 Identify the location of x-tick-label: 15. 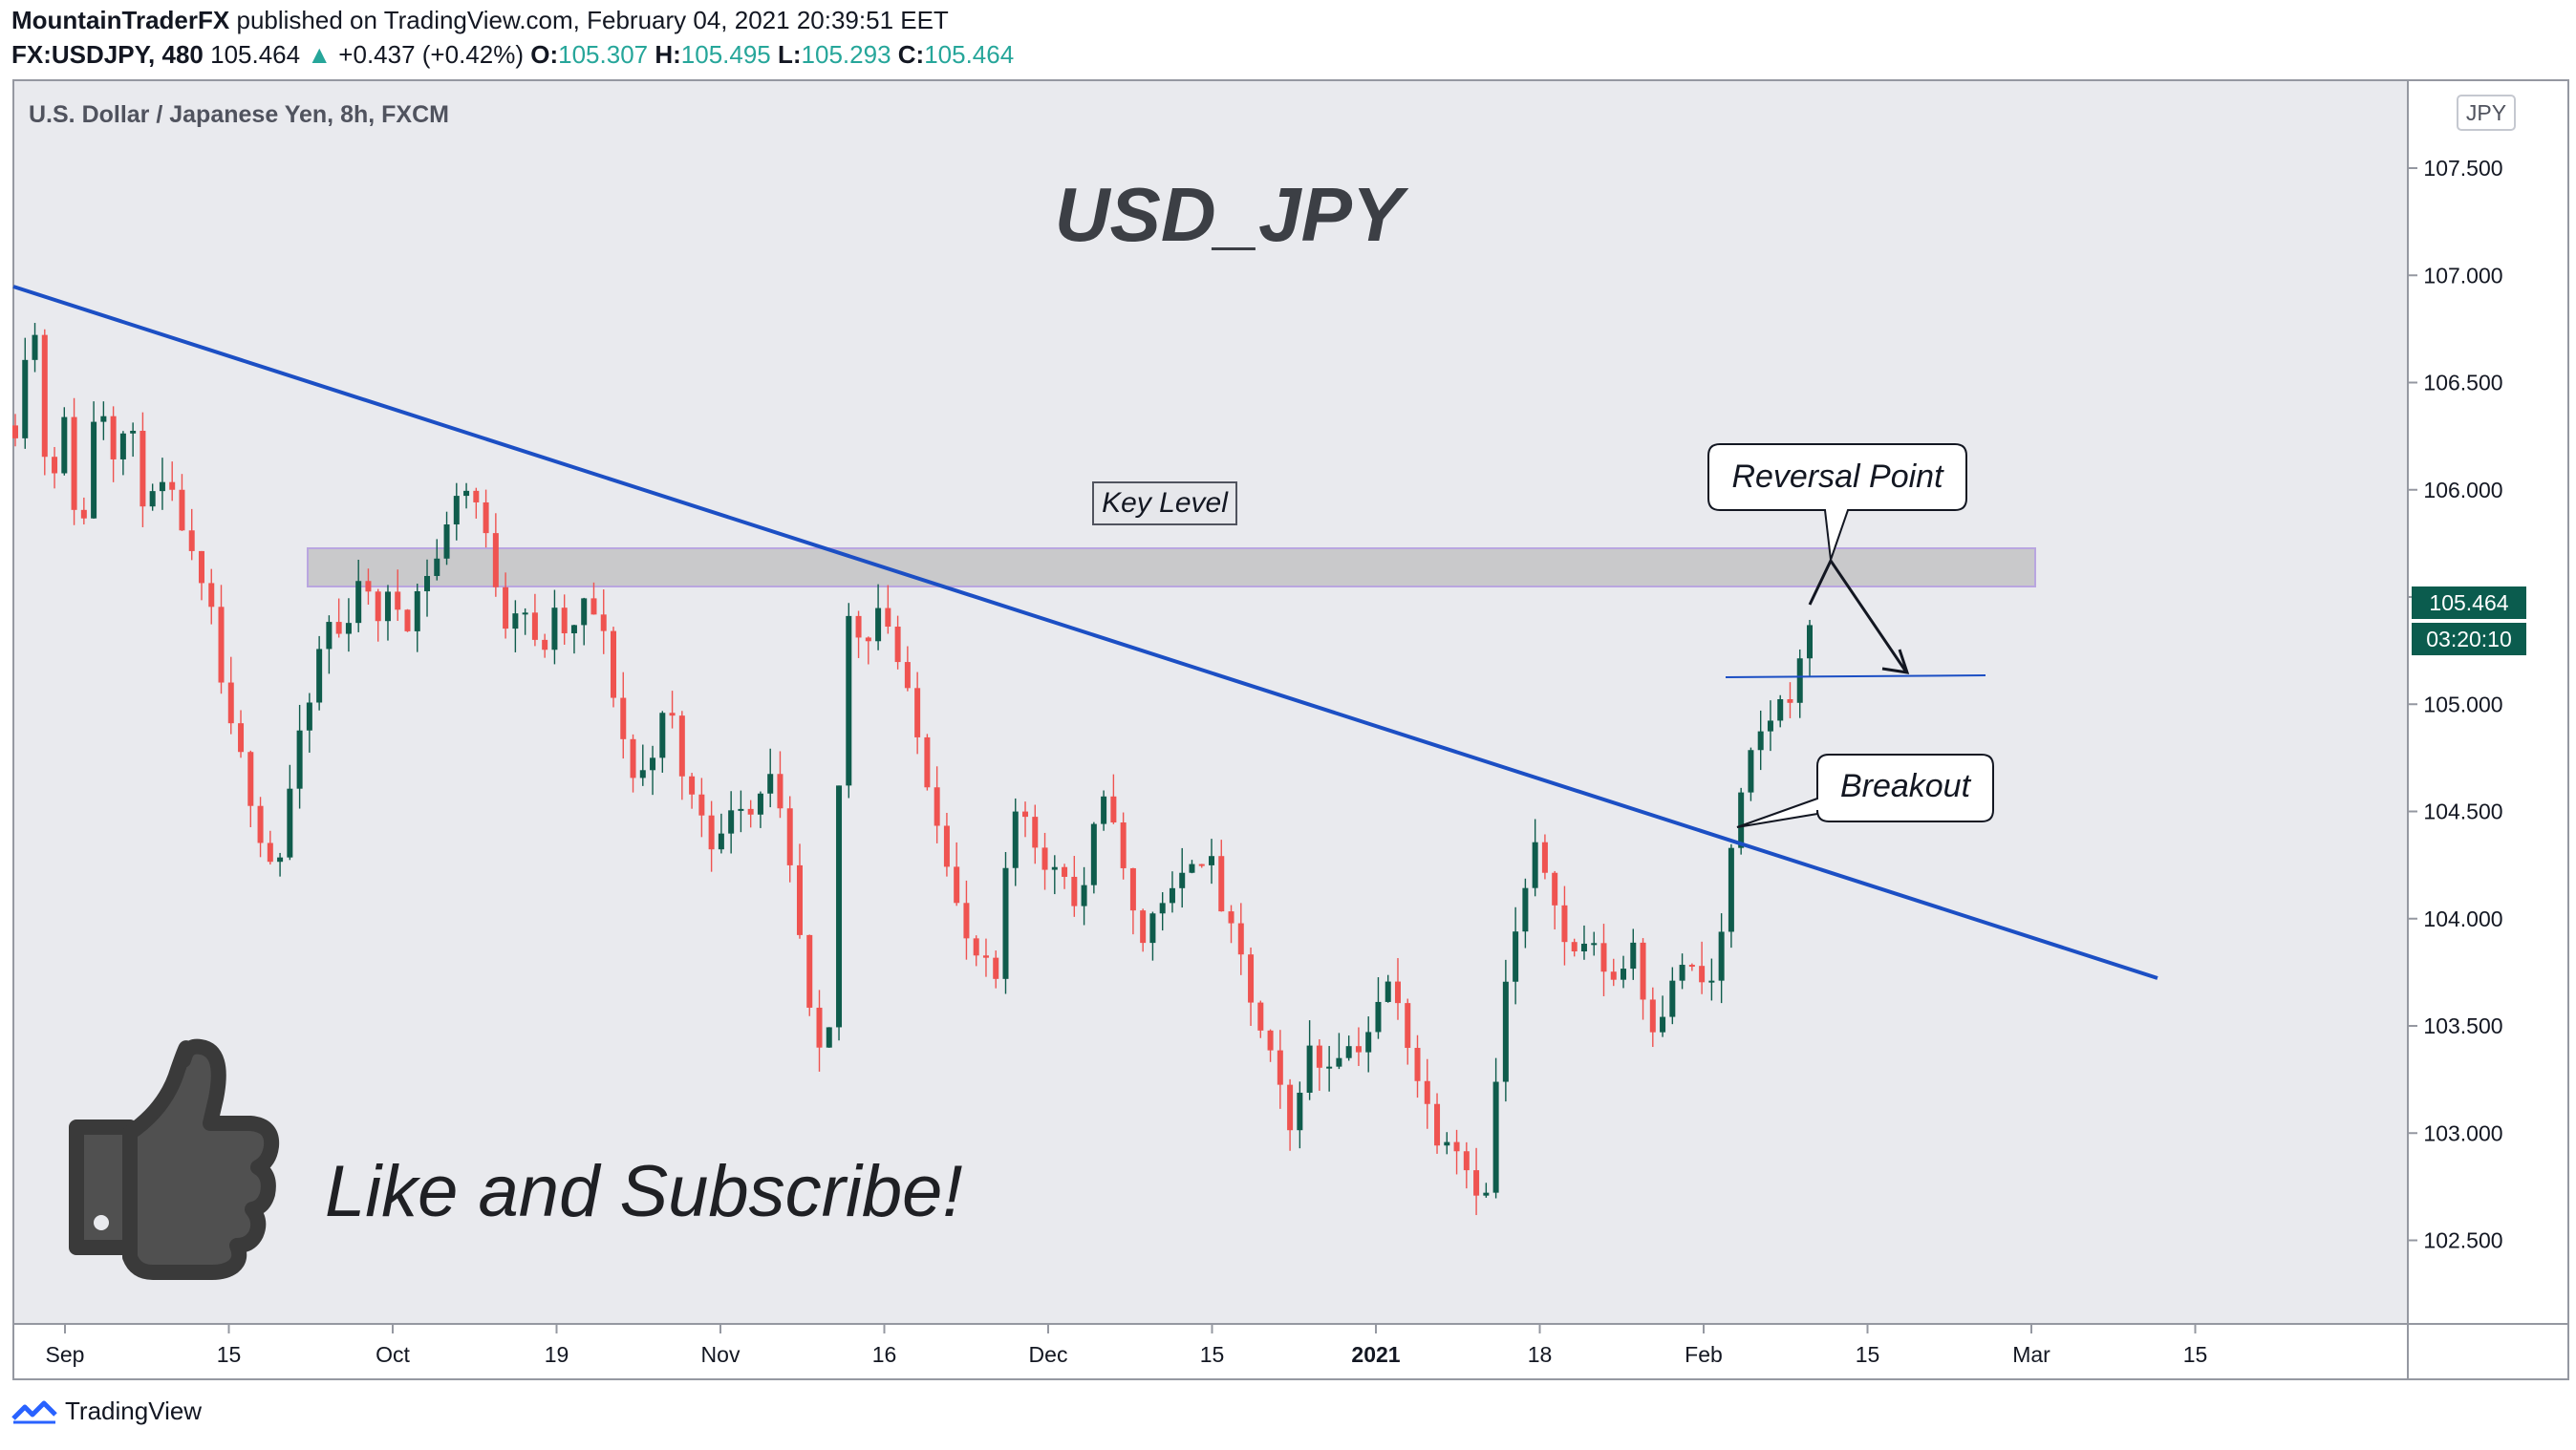
(1212, 1354).